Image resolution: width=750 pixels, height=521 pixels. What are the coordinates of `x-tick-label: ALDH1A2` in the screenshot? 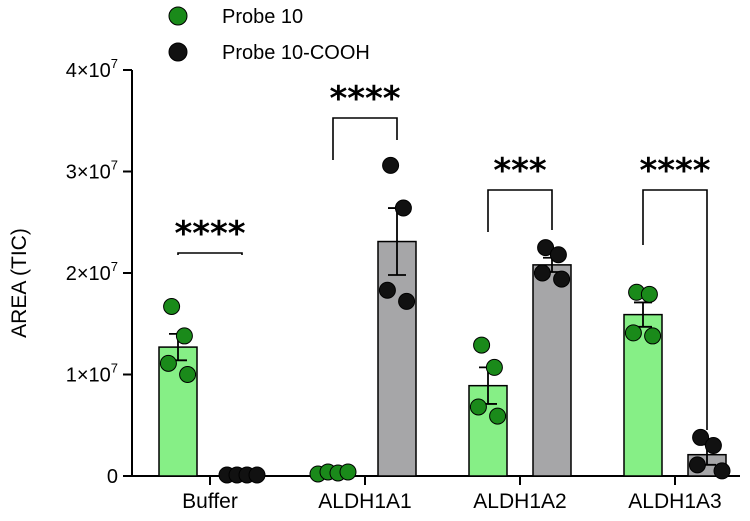 It's located at (519, 501).